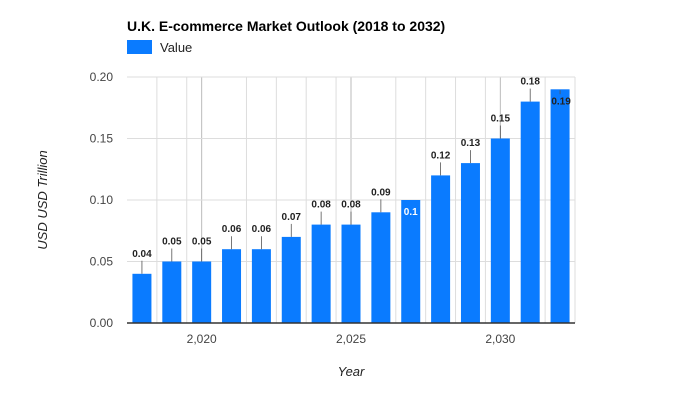 The width and height of the screenshot is (700, 405). What do you see at coordinates (42, 199) in the screenshot?
I see `y-axis-title: USD USD Trillion` at bounding box center [42, 199].